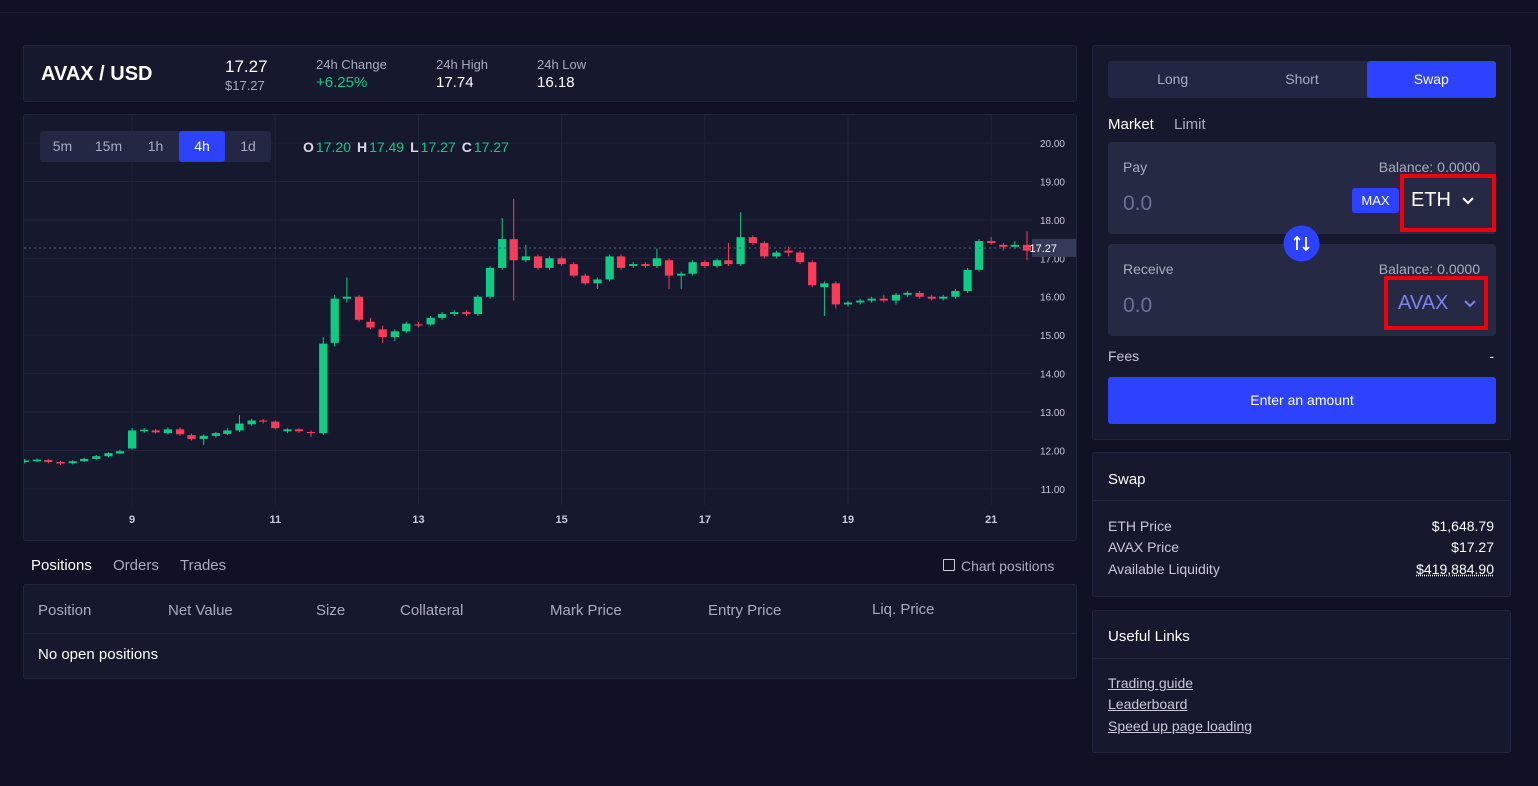 This screenshot has width=1538, height=786. Describe the element at coordinates (97, 74) in the screenshot. I see `pair: AVAX / USD` at that location.